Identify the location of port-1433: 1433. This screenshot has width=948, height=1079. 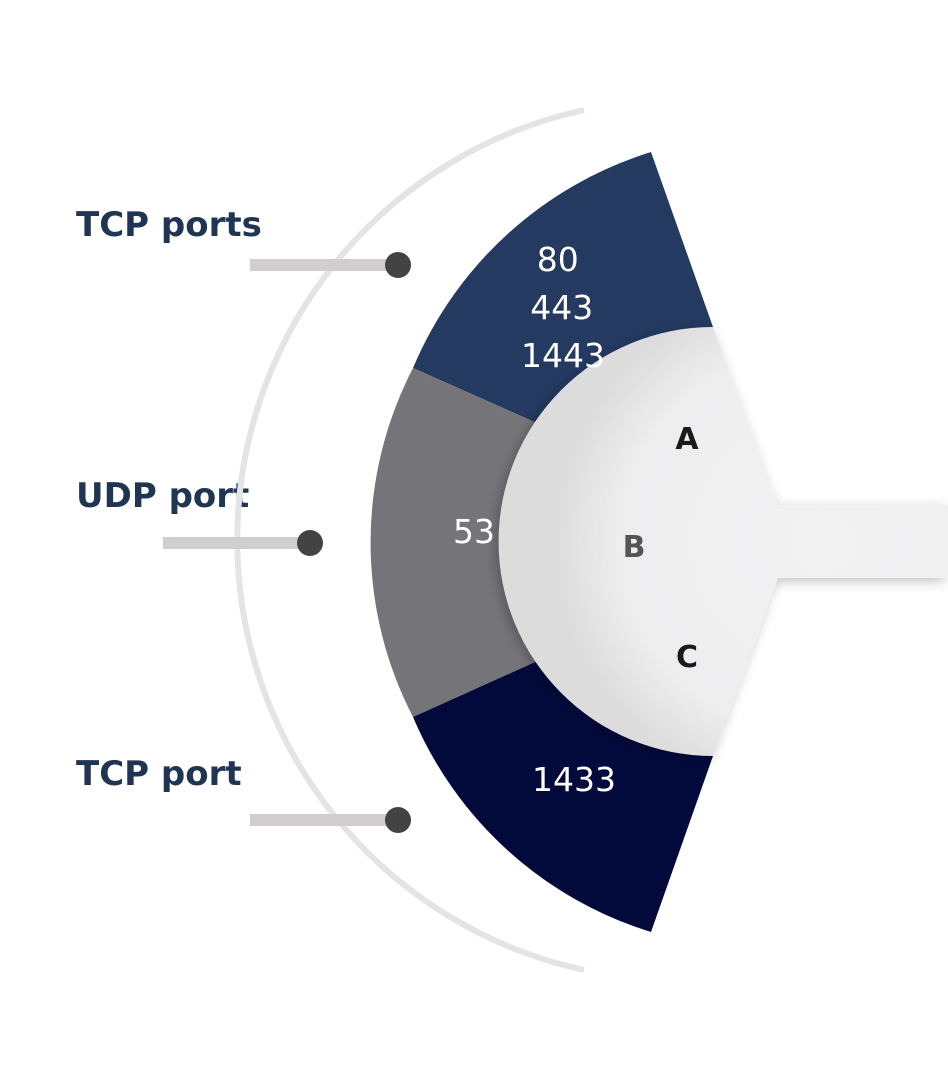
(574, 779).